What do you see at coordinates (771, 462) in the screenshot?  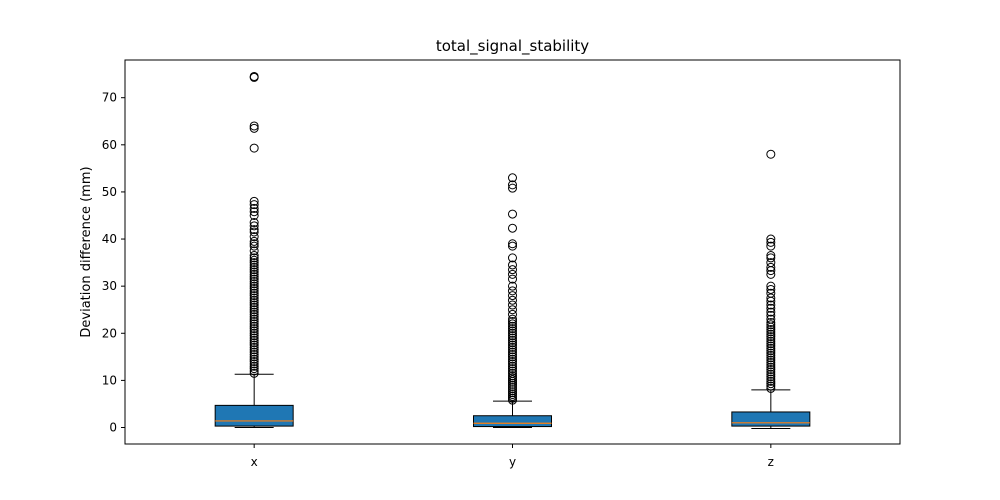 I see `x-tick-label: z` at bounding box center [771, 462].